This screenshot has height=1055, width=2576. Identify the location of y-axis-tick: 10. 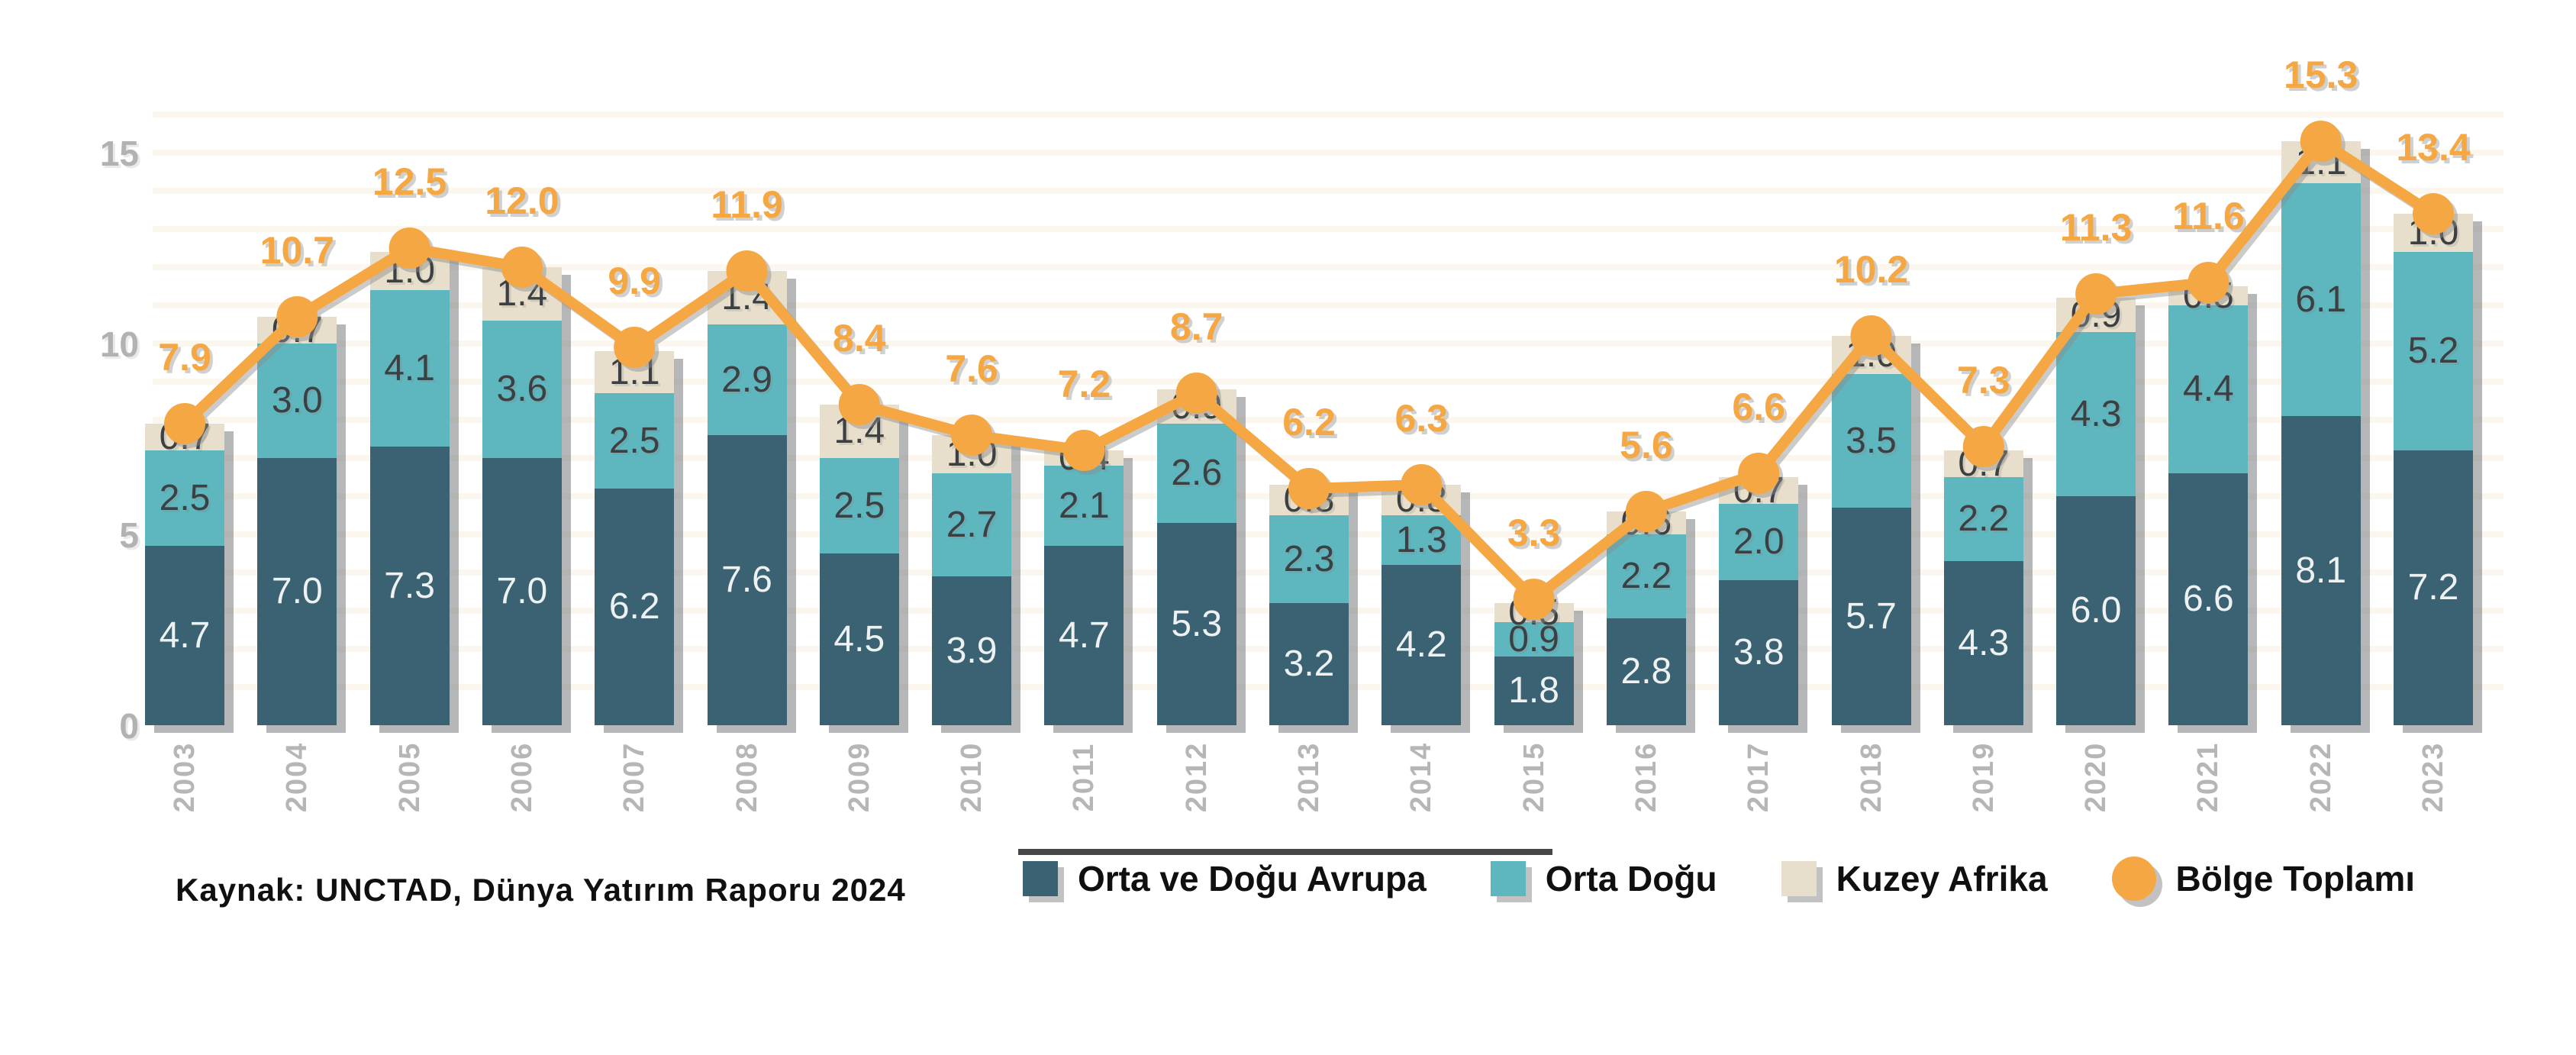
(119, 344).